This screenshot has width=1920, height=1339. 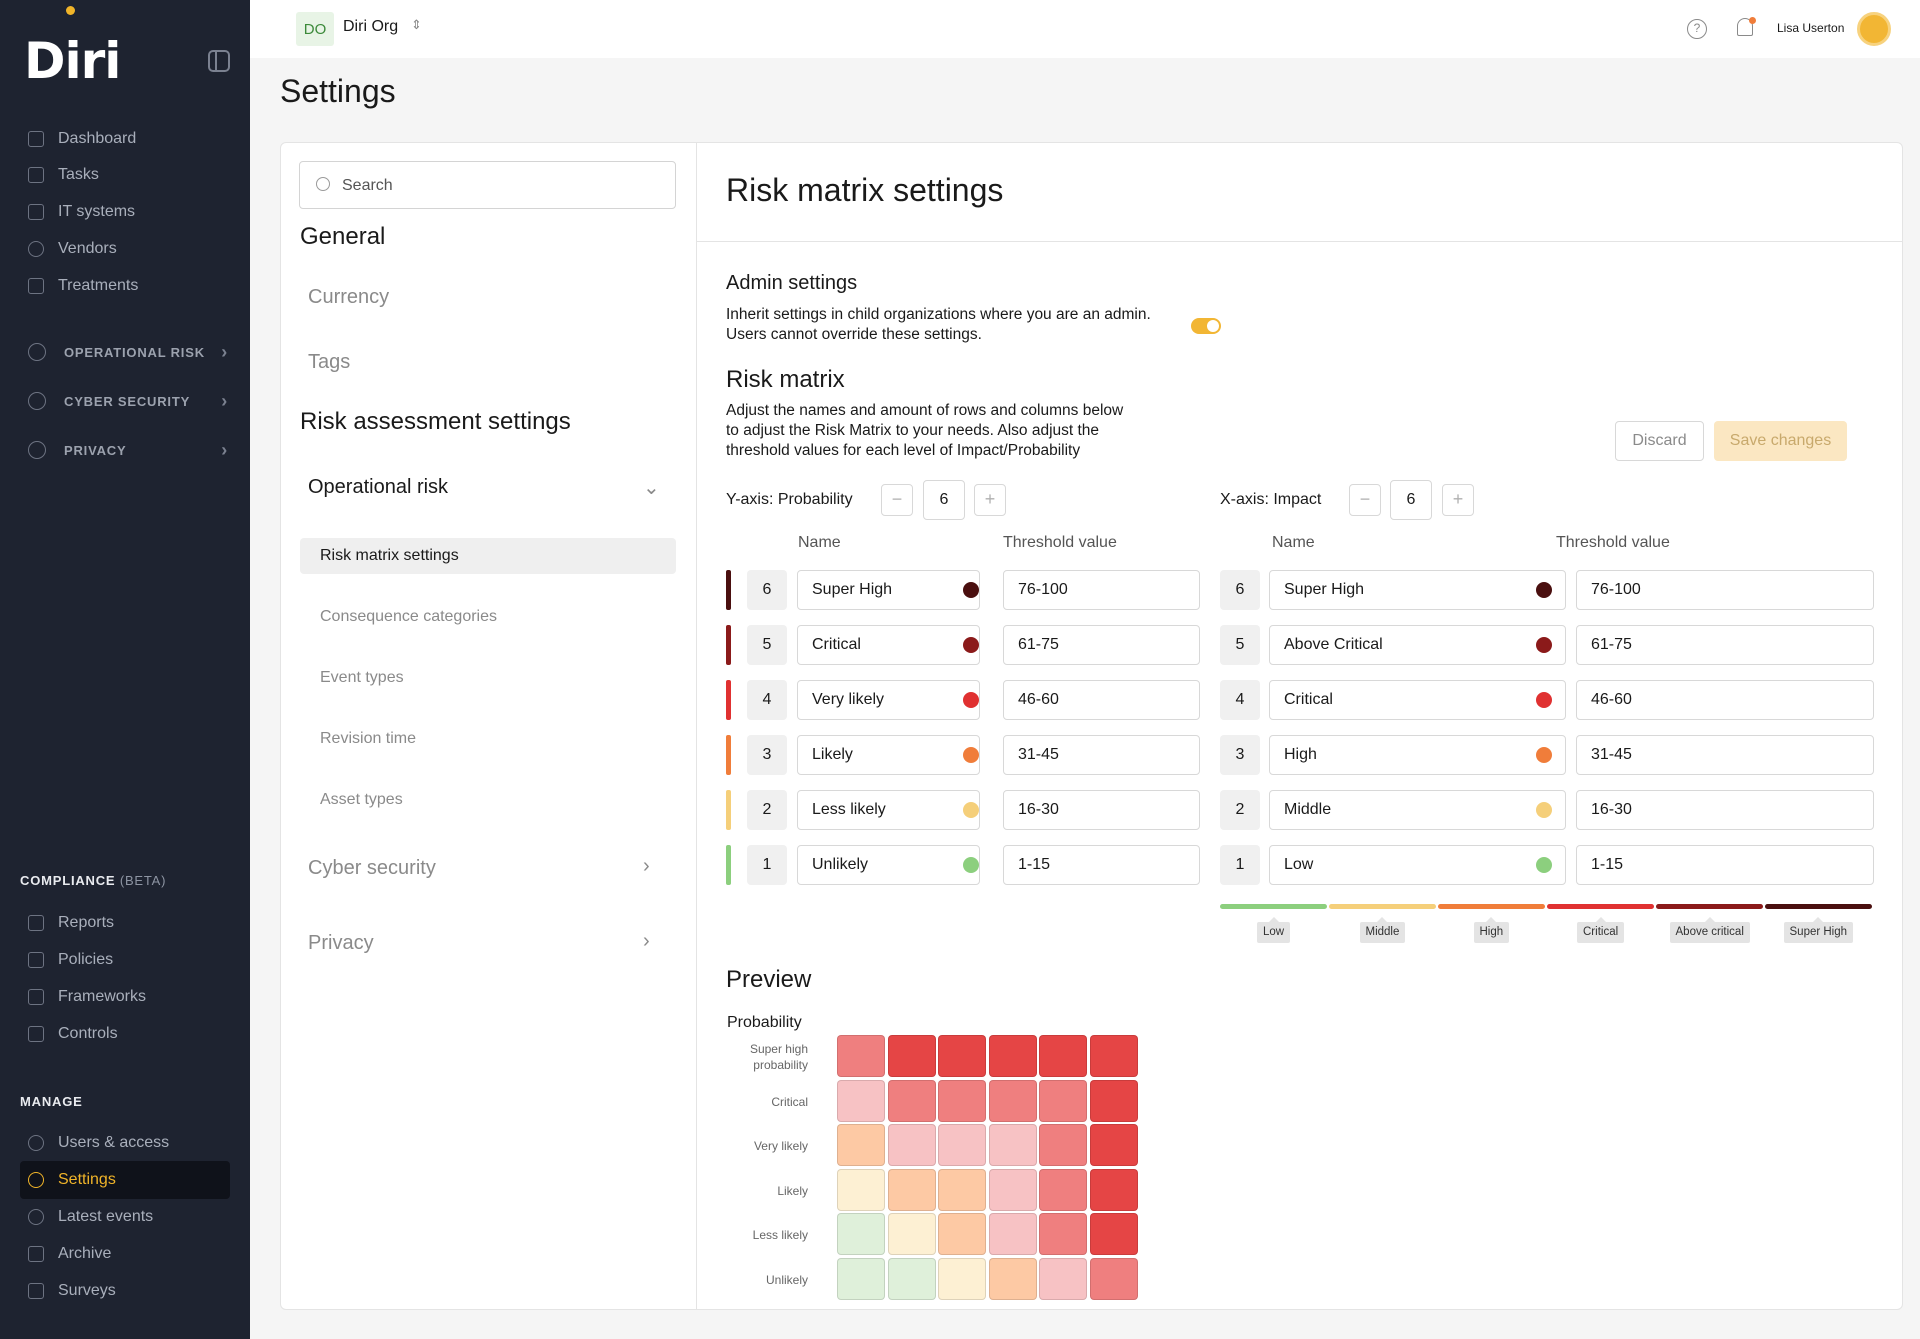 I want to click on probability-threshold-input: 1-15, so click(x=1101, y=865).